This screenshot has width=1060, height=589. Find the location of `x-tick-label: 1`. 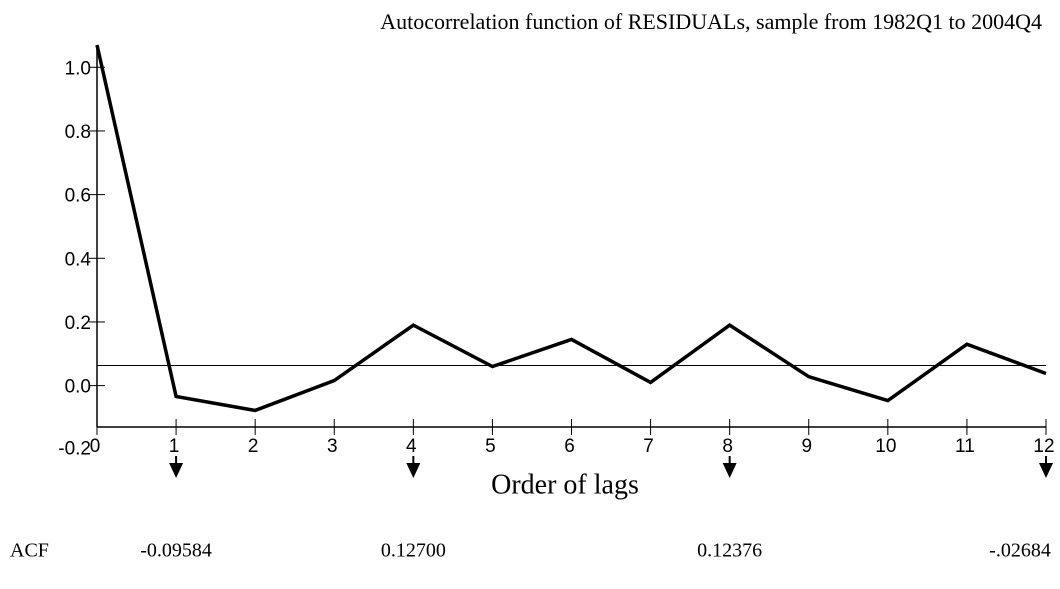

x-tick-label: 1 is located at coordinates (174, 446).